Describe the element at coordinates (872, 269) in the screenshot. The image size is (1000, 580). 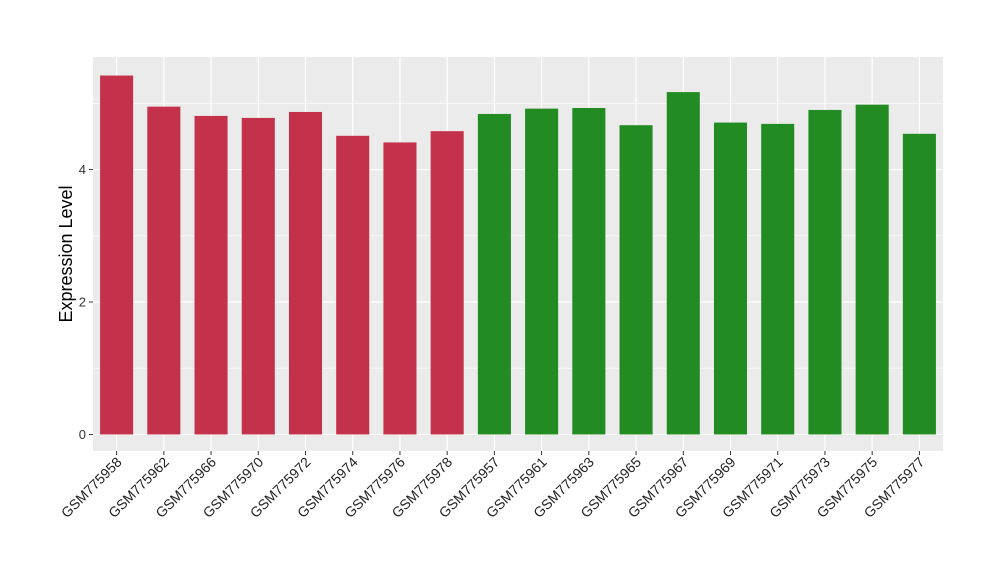
I see `bar-GSM775975` at that location.